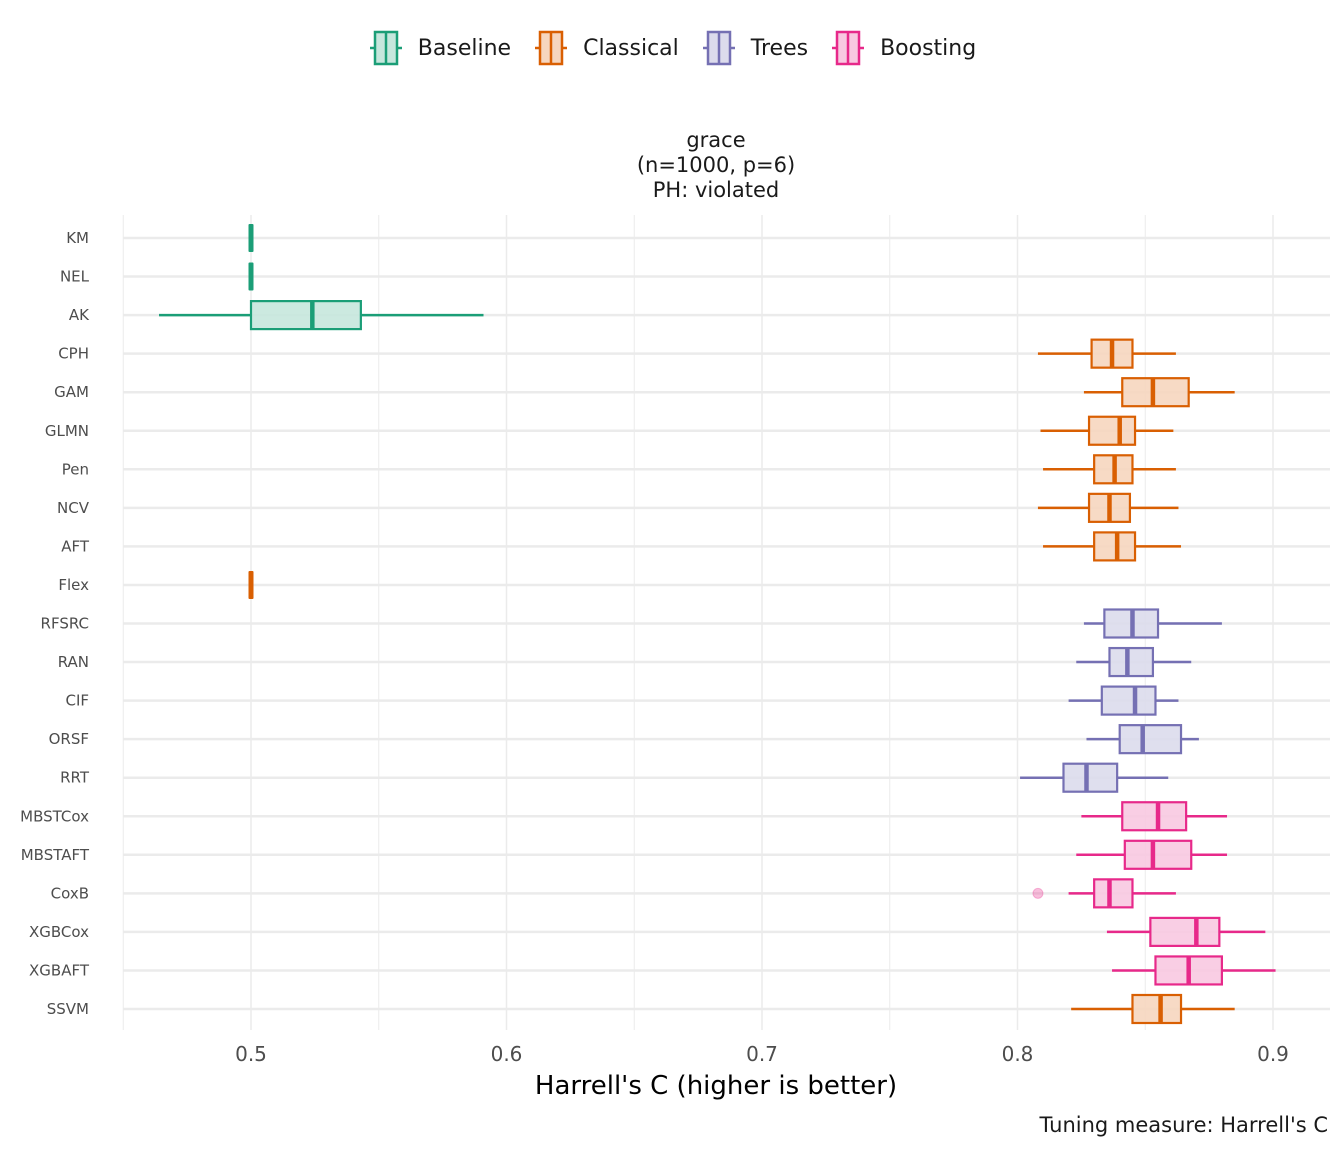 The height and width of the screenshot is (1152, 1344). What do you see at coordinates (1038, 893) in the screenshot?
I see `outlier-point` at bounding box center [1038, 893].